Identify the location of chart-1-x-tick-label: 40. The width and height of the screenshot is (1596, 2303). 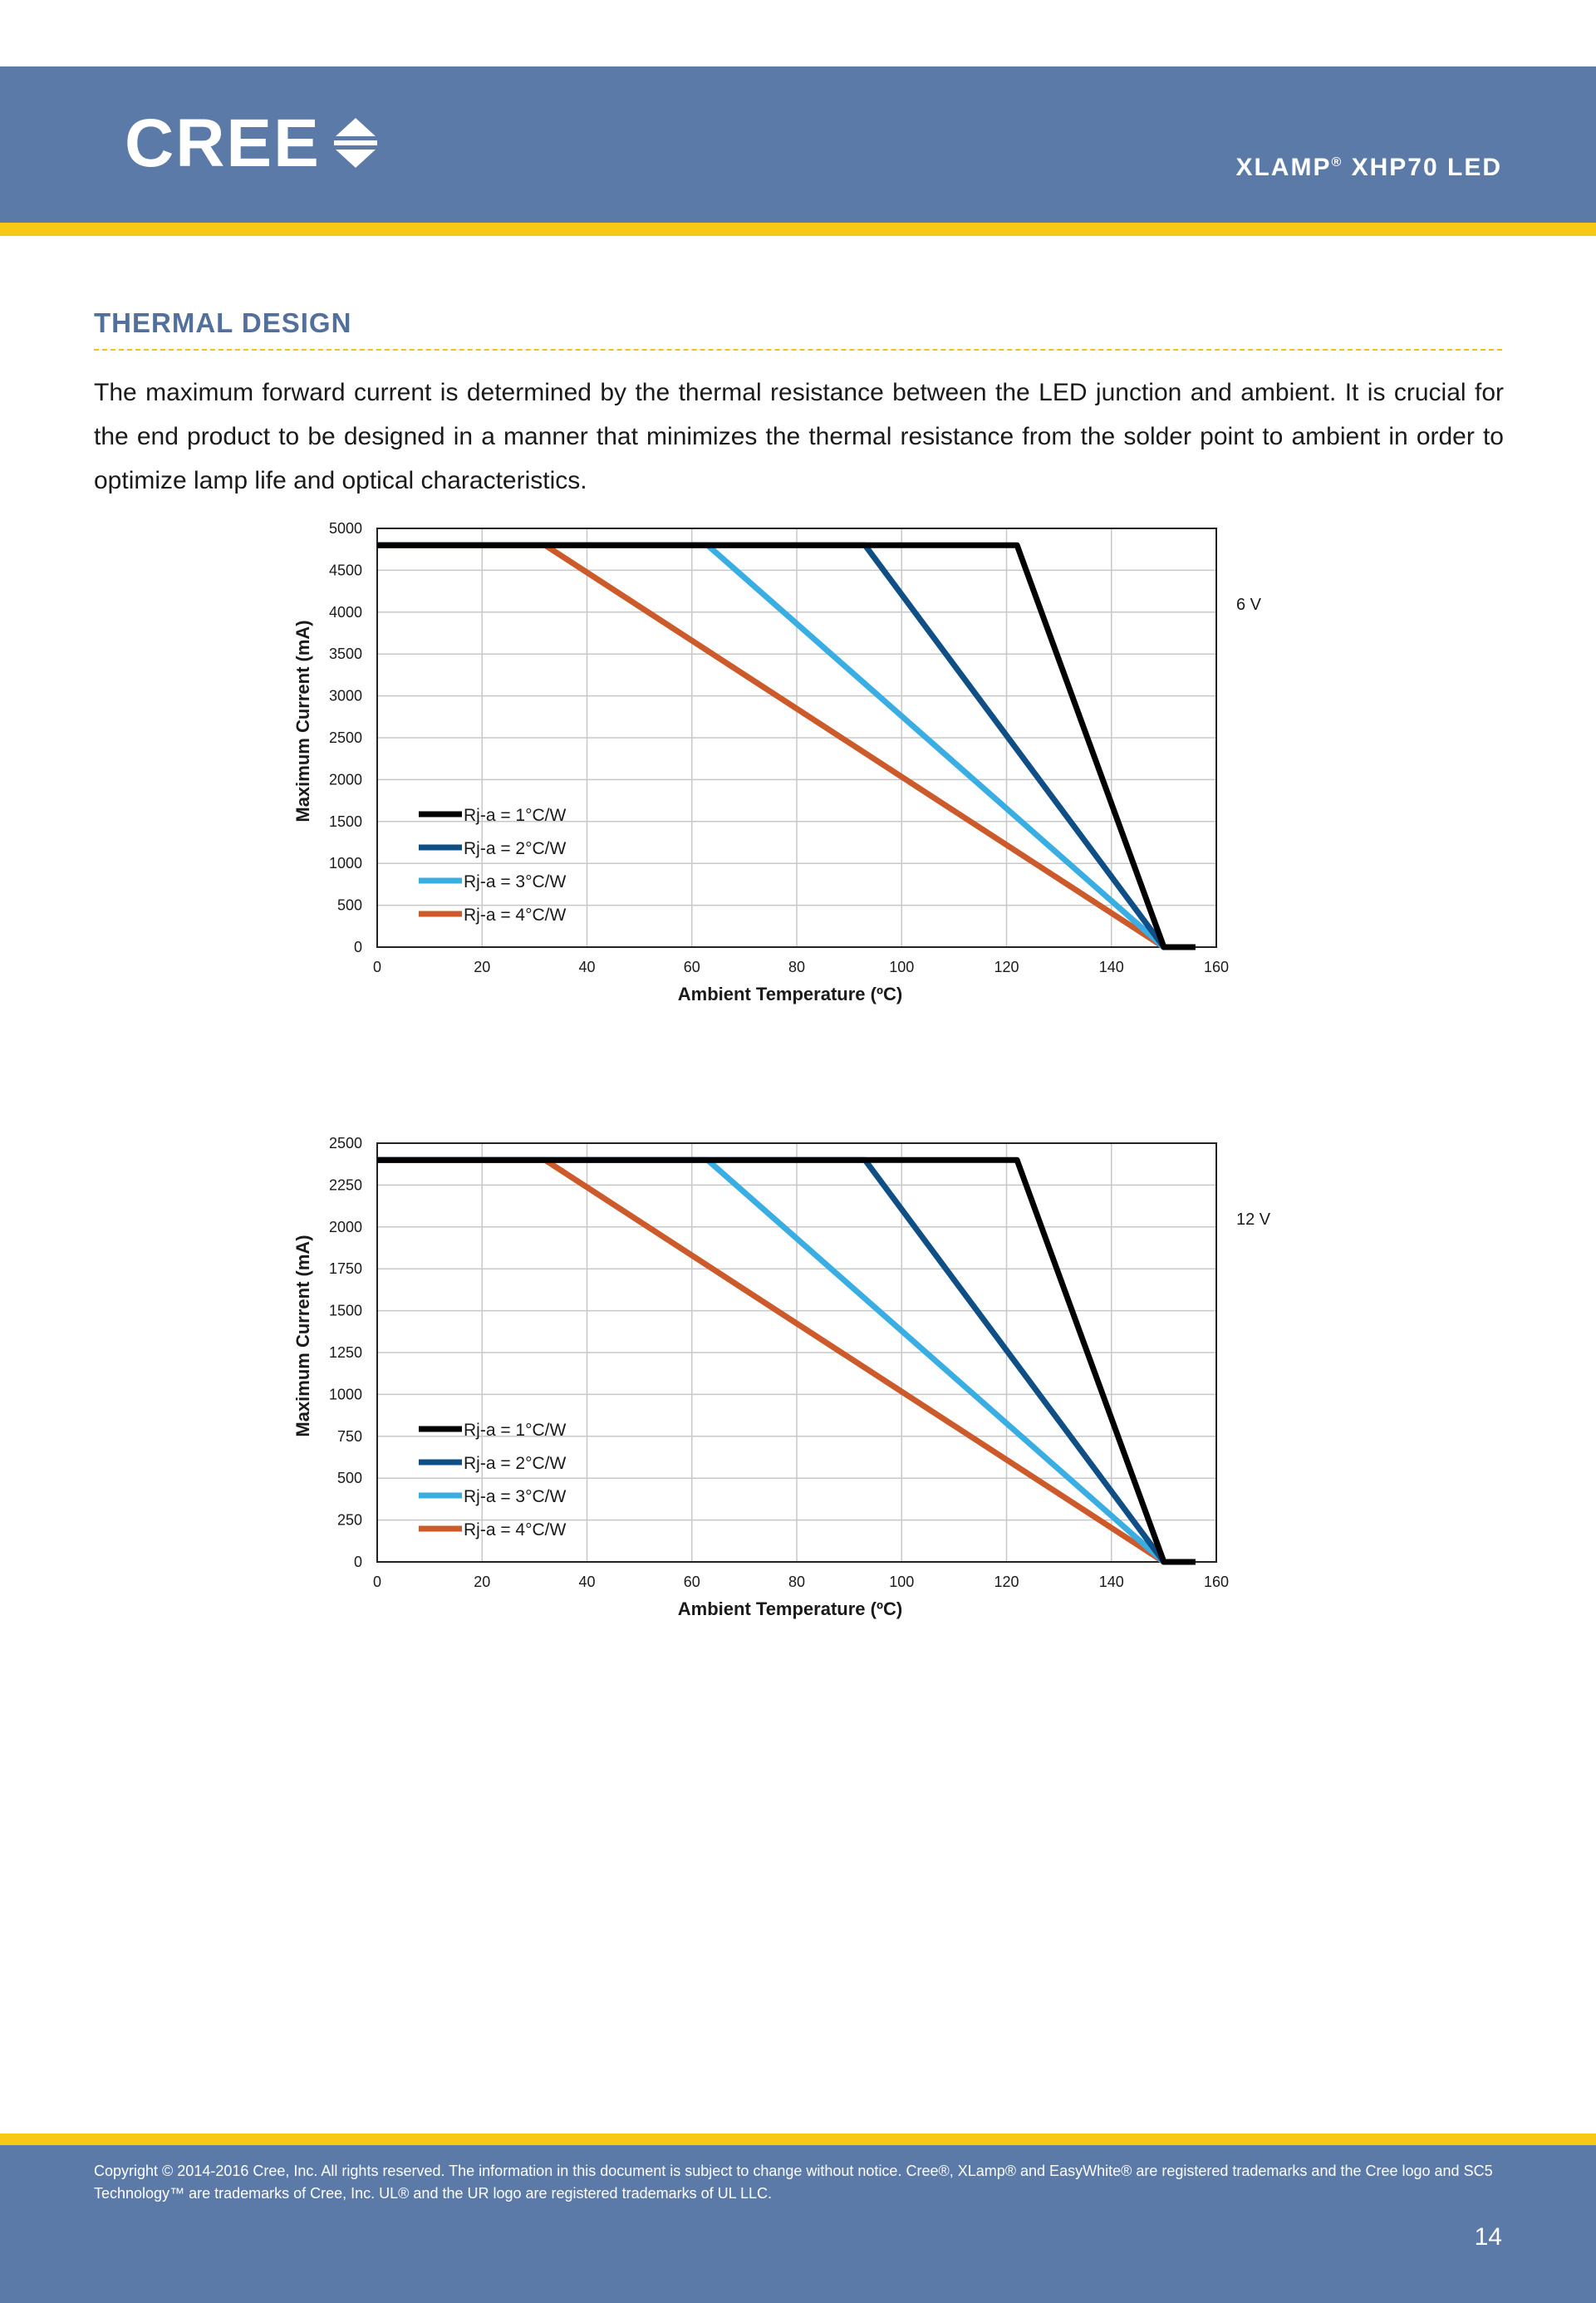
(586, 1582).